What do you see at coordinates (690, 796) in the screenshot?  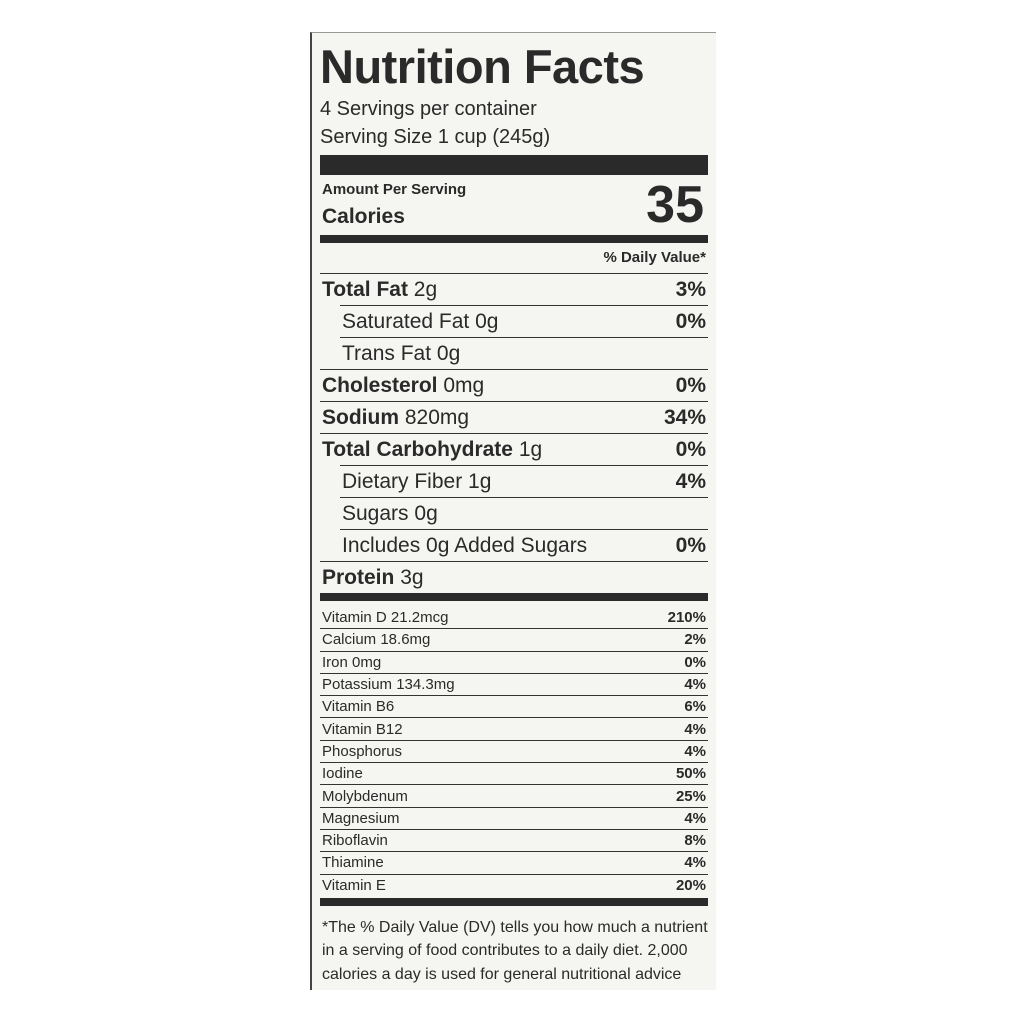 I see `vitamin-daily-value: 25%` at bounding box center [690, 796].